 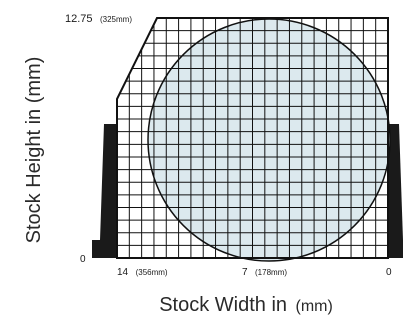 I want to click on x-axis-title: Stock Width in (mm), so click(x=246, y=305).